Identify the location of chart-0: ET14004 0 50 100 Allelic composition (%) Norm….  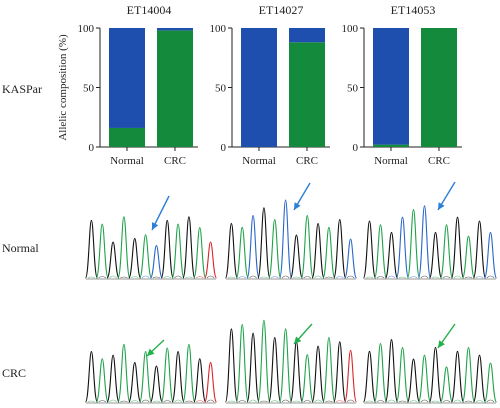
(127, 85).